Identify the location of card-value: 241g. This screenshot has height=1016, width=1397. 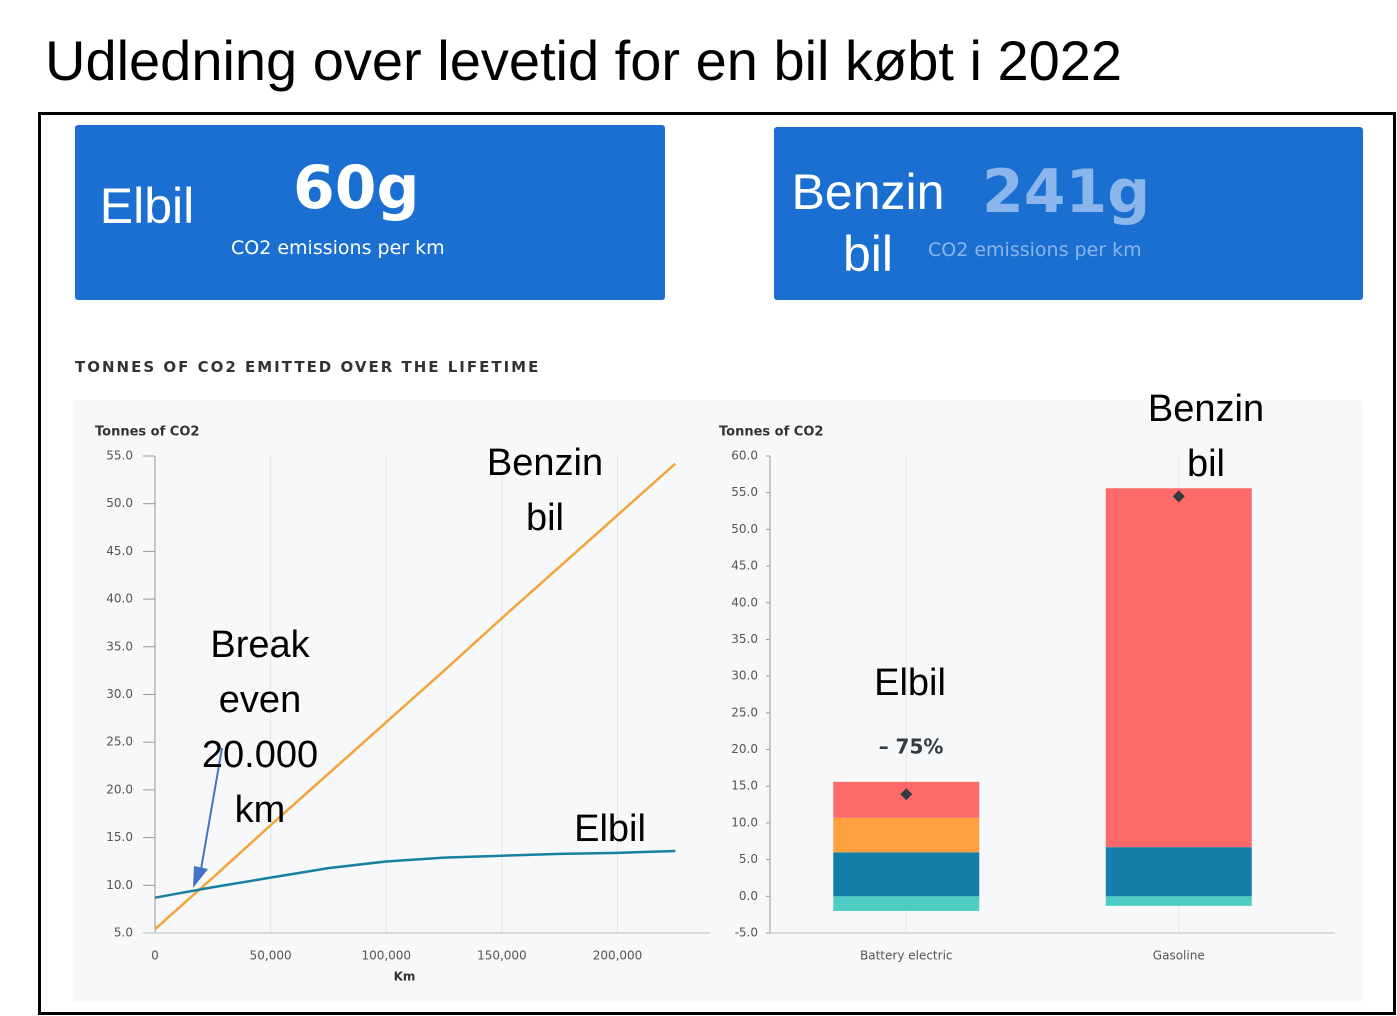
(1066, 192).